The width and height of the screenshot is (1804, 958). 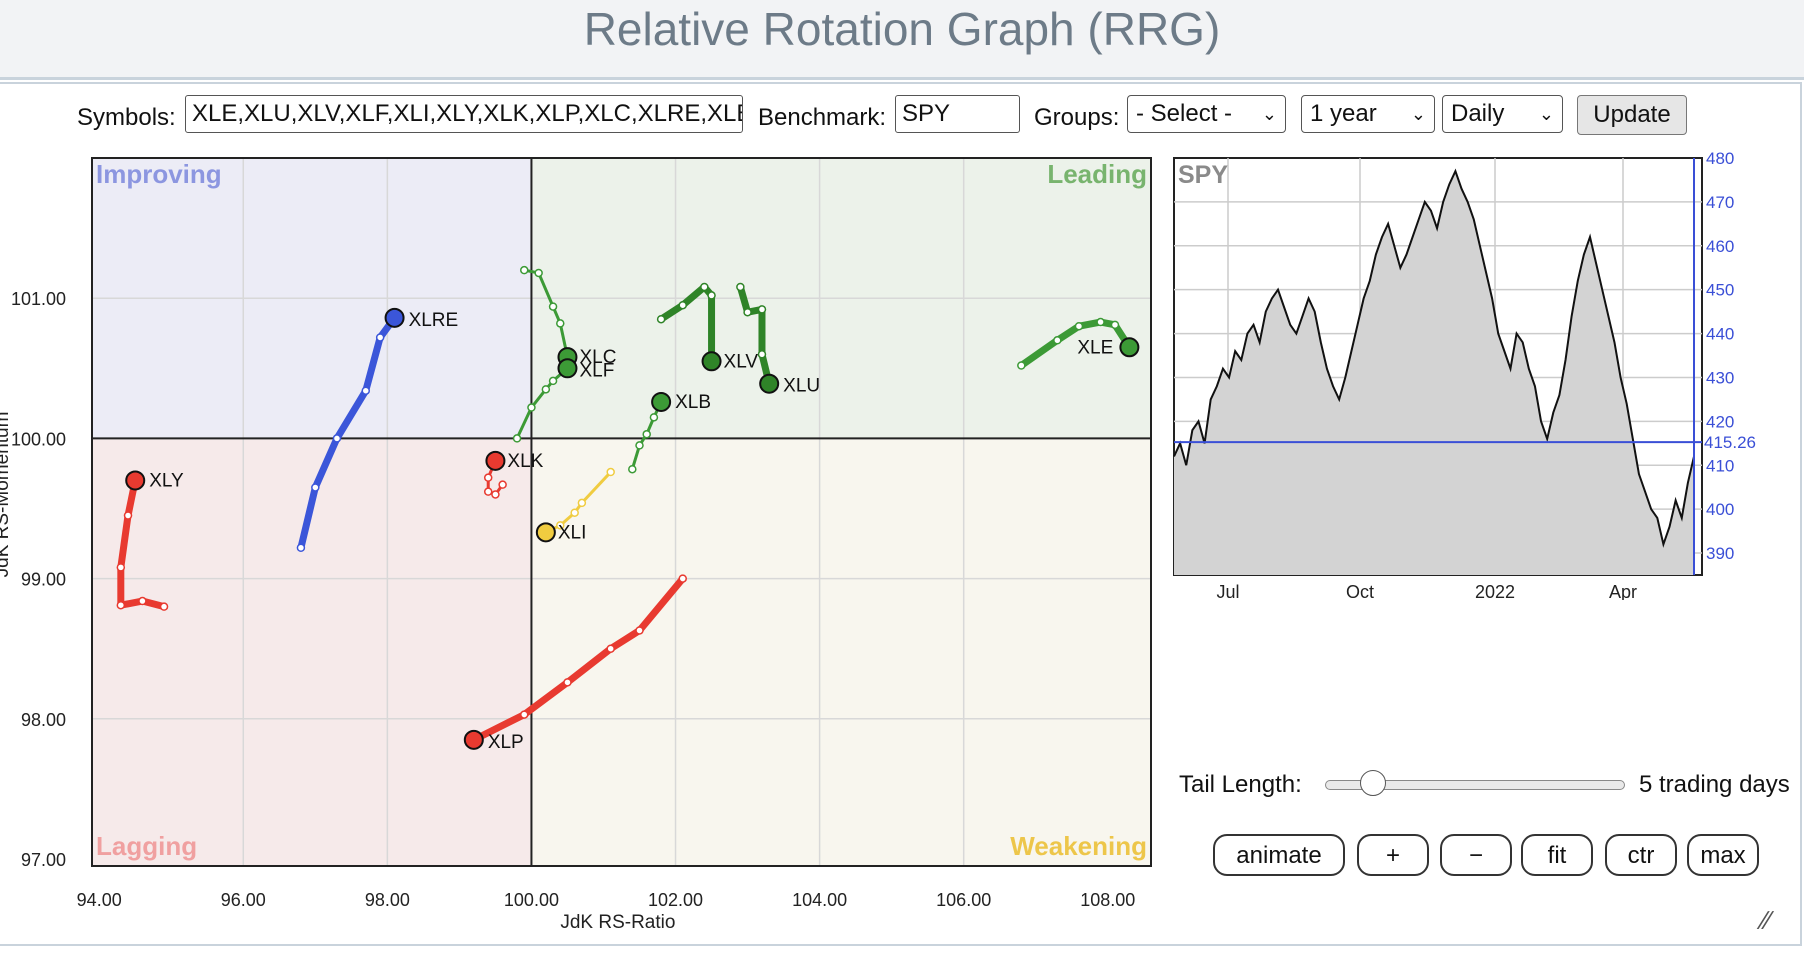 What do you see at coordinates (43, 860) in the screenshot?
I see `y-tick-label: 97.00` at bounding box center [43, 860].